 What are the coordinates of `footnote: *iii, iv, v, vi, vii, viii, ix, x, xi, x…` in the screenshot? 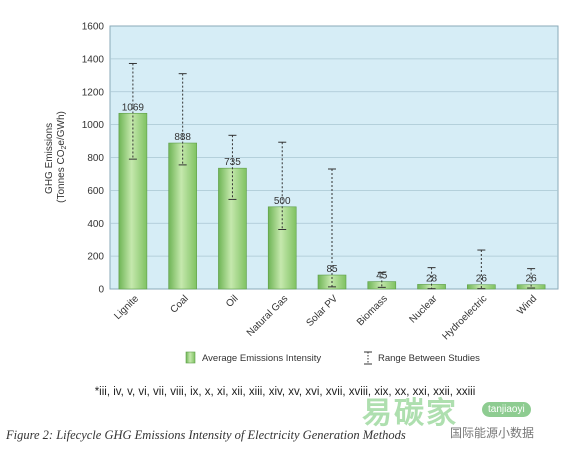 It's located at (285, 392).